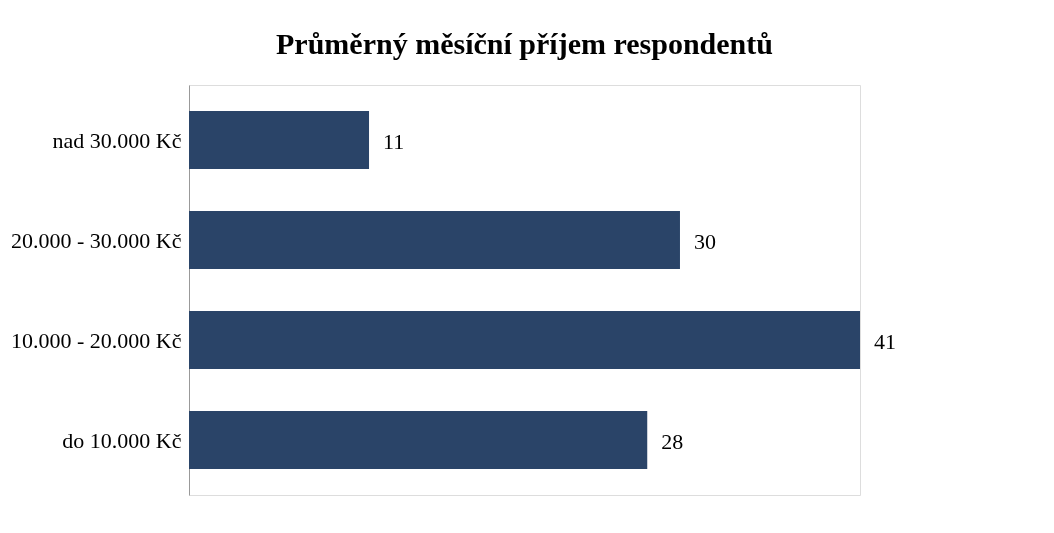 The image size is (1054, 533). Describe the element at coordinates (96, 340) in the screenshot. I see `y-tick-label: 10.000 - 20.000 Kč` at that location.